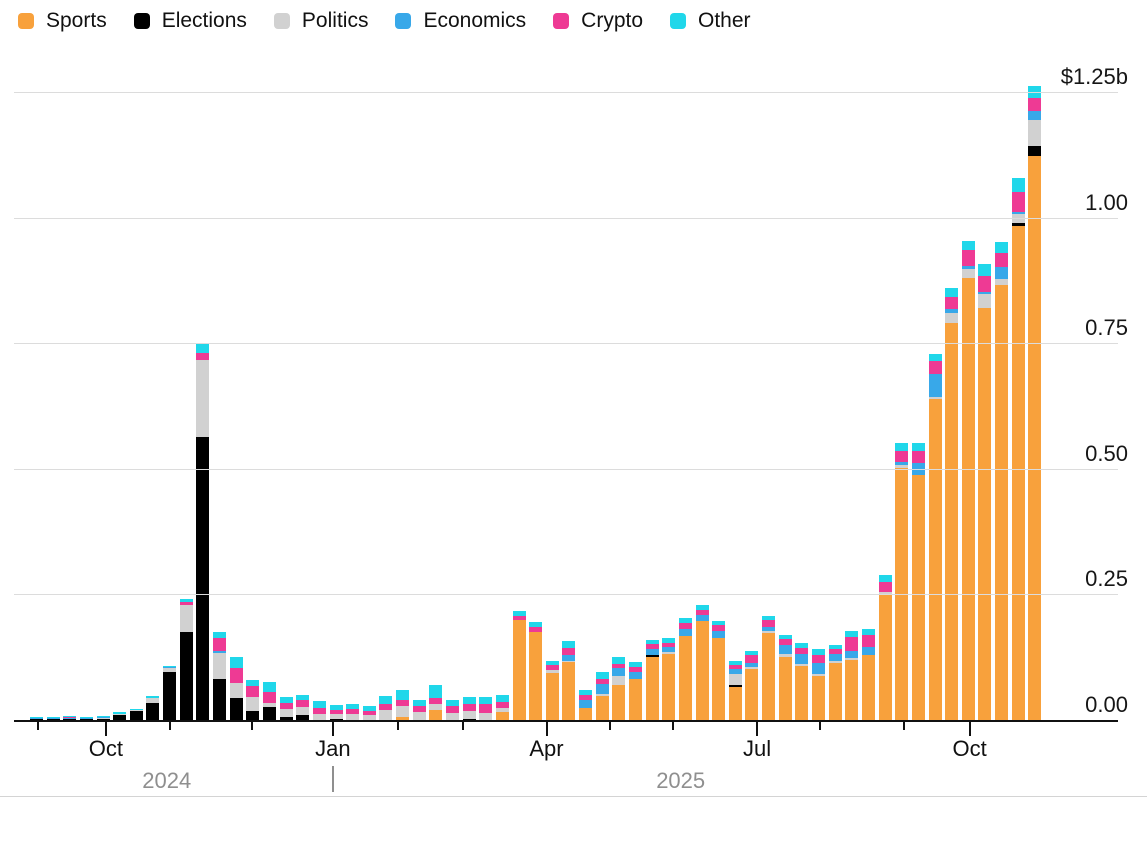  What do you see at coordinates (546, 729) in the screenshot?
I see `month-tick-apr` at bounding box center [546, 729].